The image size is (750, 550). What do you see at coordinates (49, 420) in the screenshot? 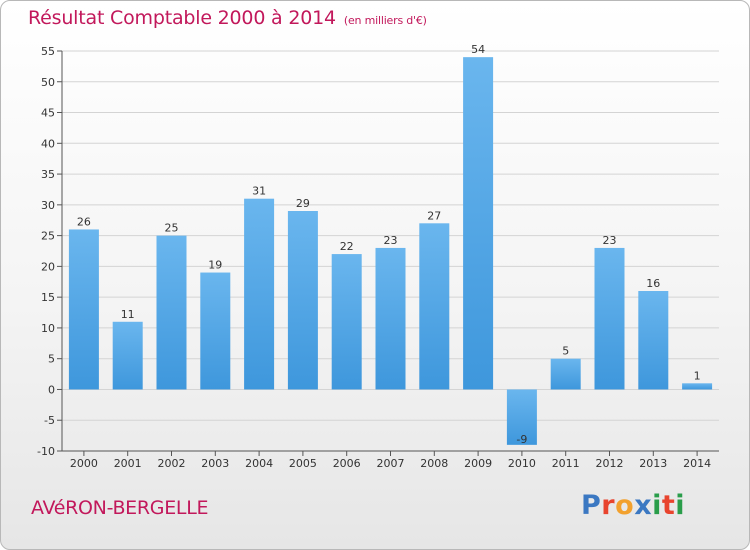
I see `y-tick-label: -5` at bounding box center [49, 420].